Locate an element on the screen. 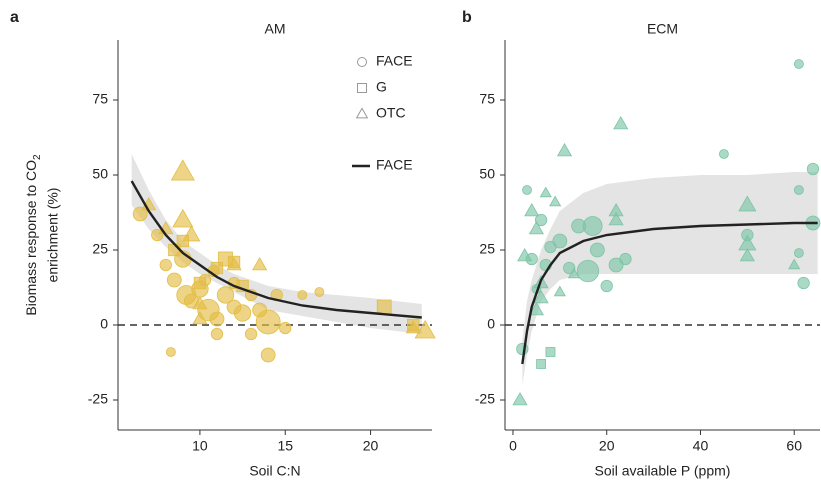 Image resolution: width=821 pixels, height=491 pixels. x-tick-label: 10 is located at coordinates (200, 446).